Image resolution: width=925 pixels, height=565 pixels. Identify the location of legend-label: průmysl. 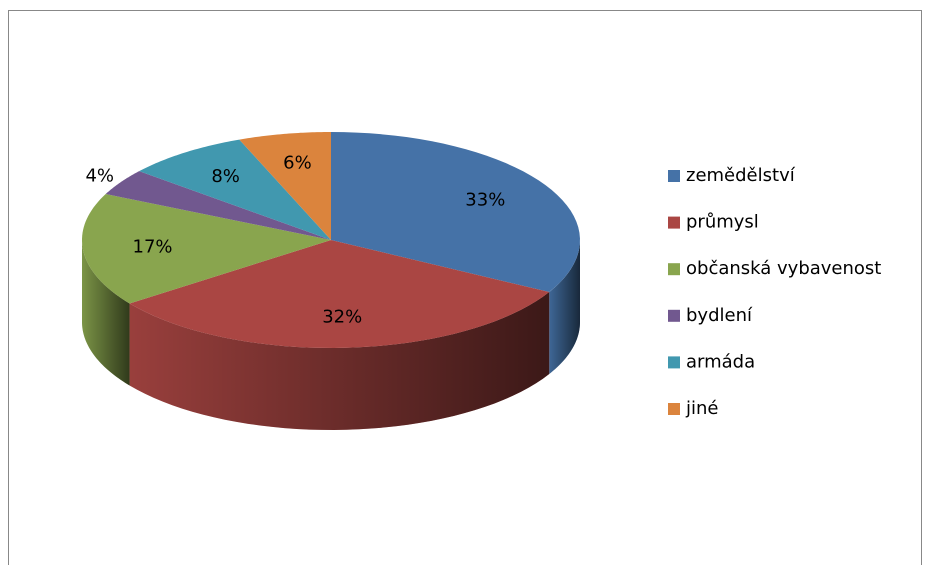
(722, 222).